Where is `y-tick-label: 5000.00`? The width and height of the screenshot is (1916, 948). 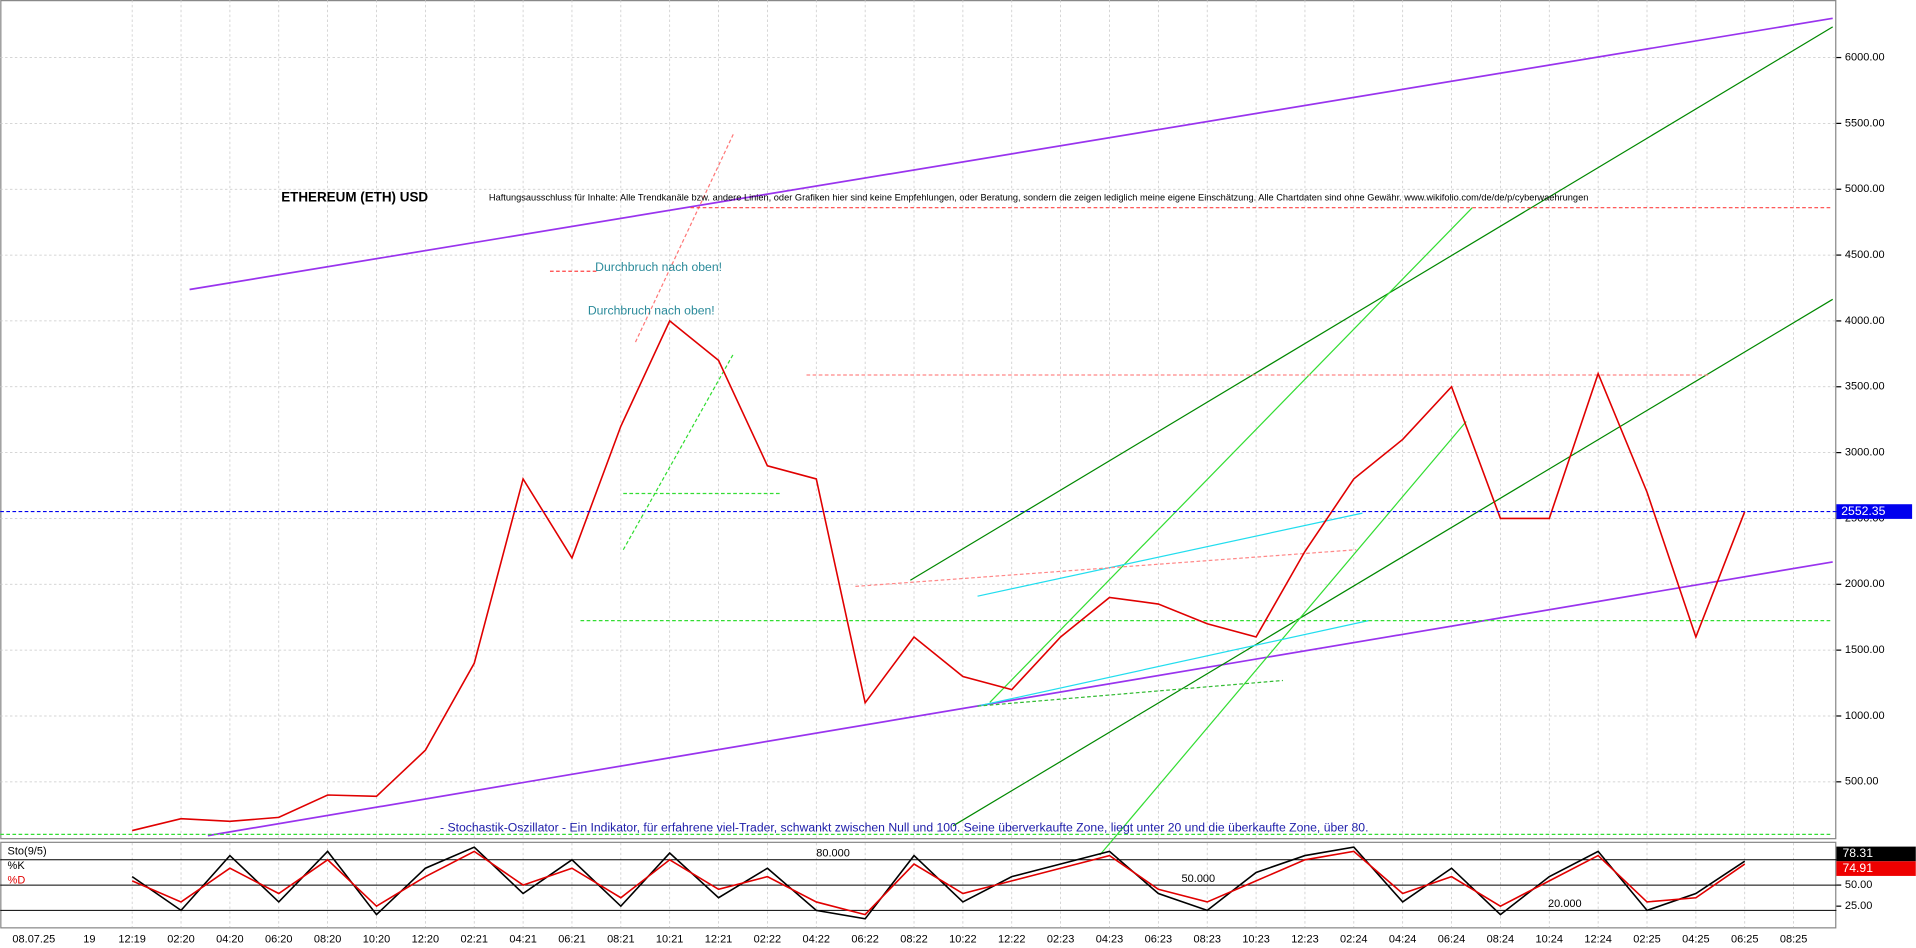
y-tick-label: 5000.00 is located at coordinates (1865, 189).